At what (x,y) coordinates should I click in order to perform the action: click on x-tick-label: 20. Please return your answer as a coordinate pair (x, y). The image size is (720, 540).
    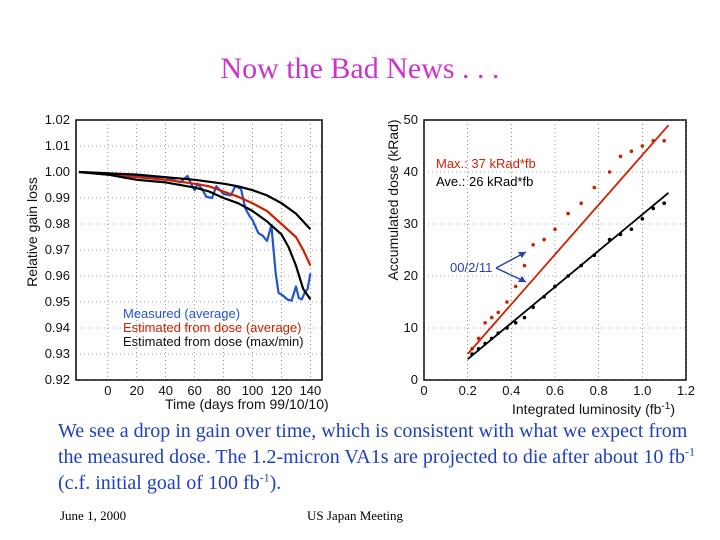
    Looking at the image, I should click on (137, 390).